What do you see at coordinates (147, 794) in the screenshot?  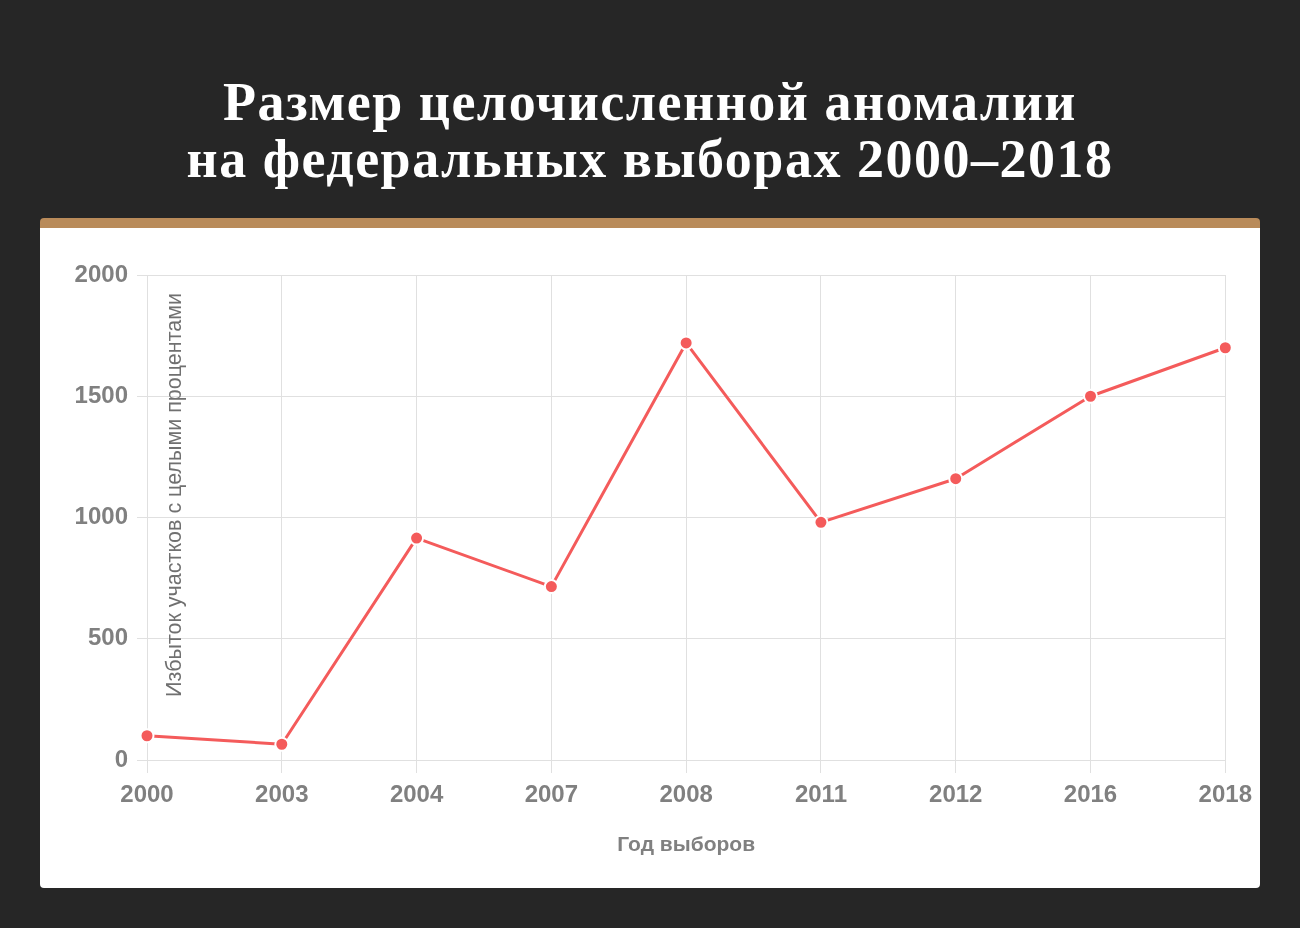 I see `x-tick-label: 2000` at bounding box center [147, 794].